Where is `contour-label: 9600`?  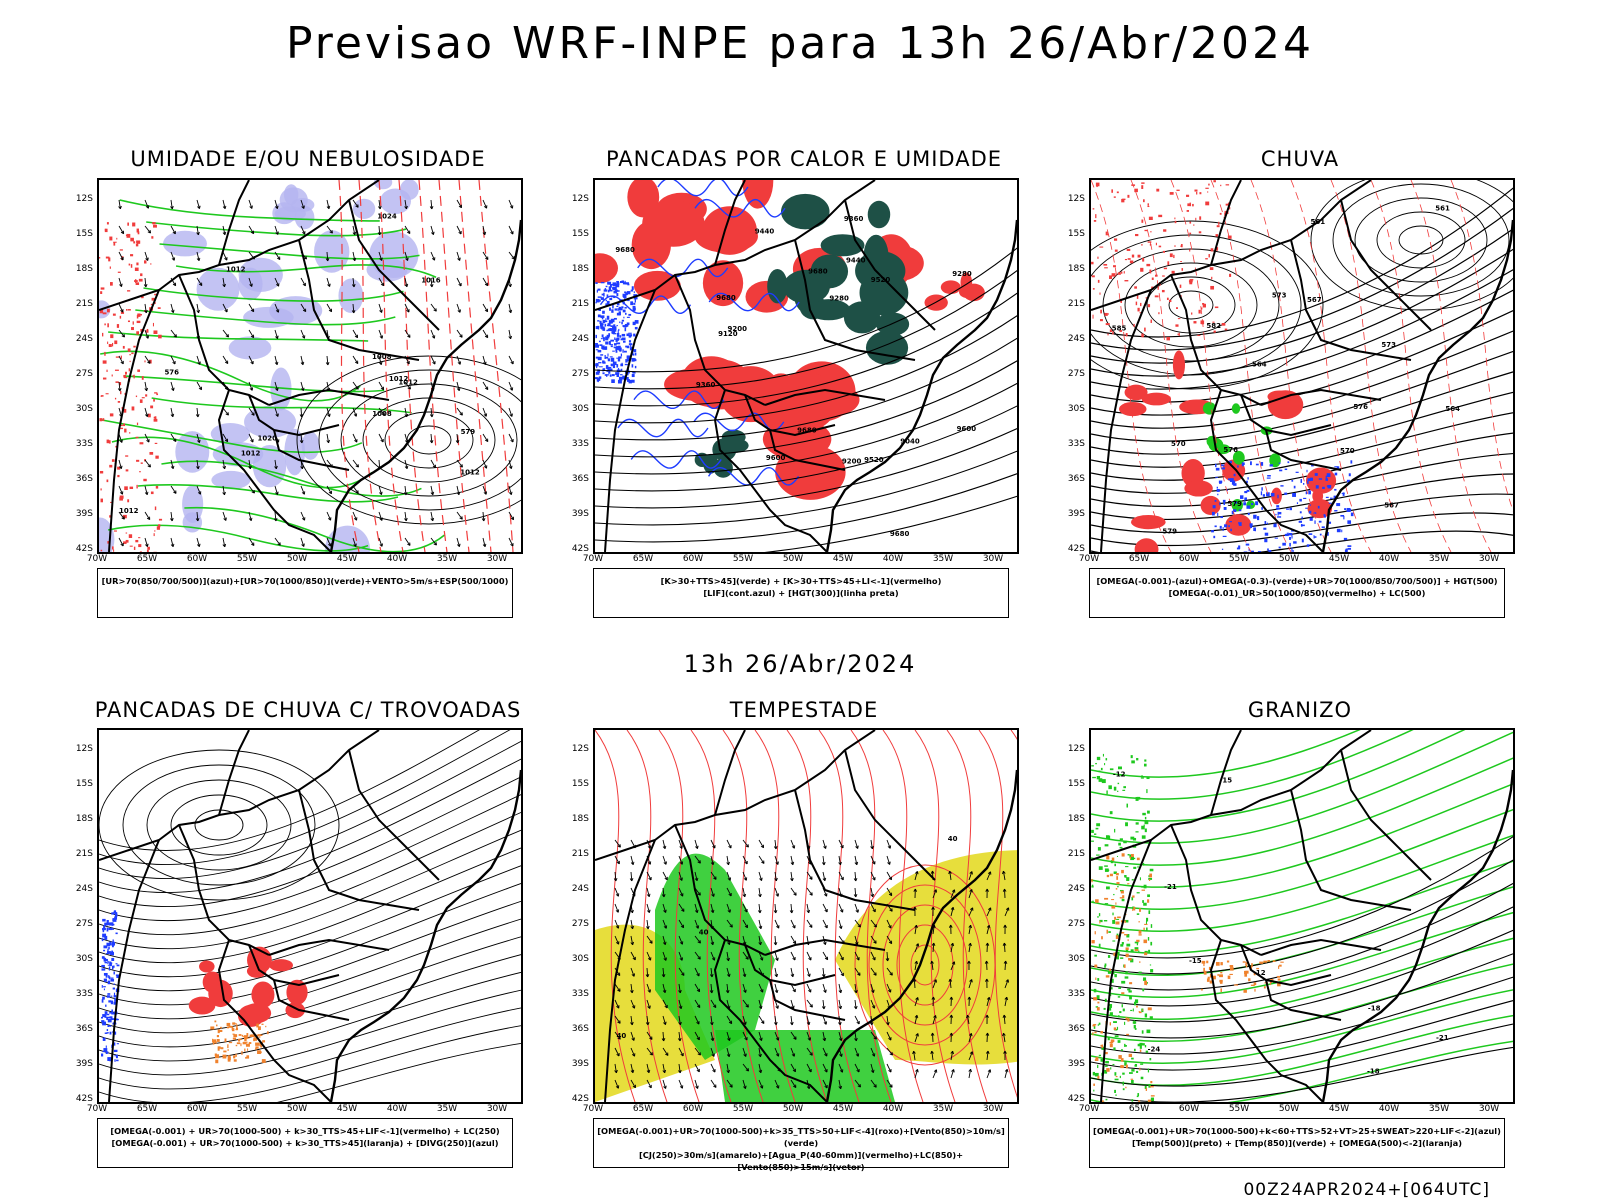
contour-label: 9600 is located at coordinates (776, 458).